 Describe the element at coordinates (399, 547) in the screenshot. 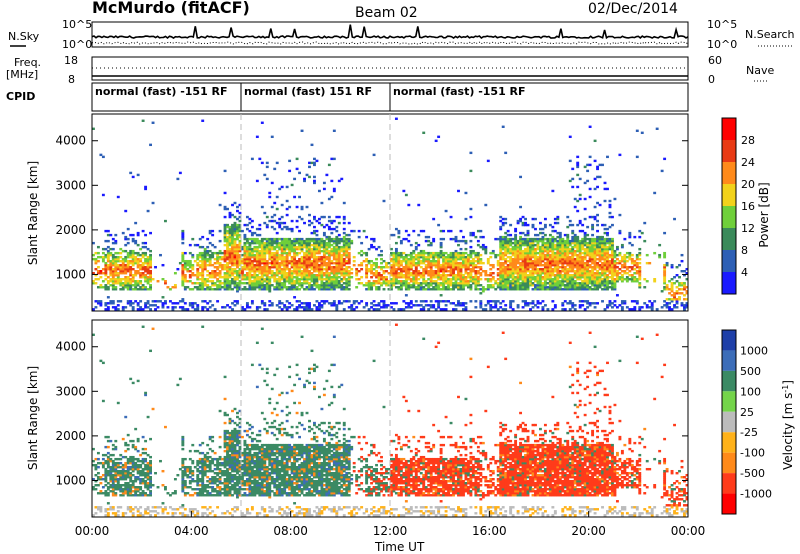

I see `velocity-xlabel: Time UT` at that location.